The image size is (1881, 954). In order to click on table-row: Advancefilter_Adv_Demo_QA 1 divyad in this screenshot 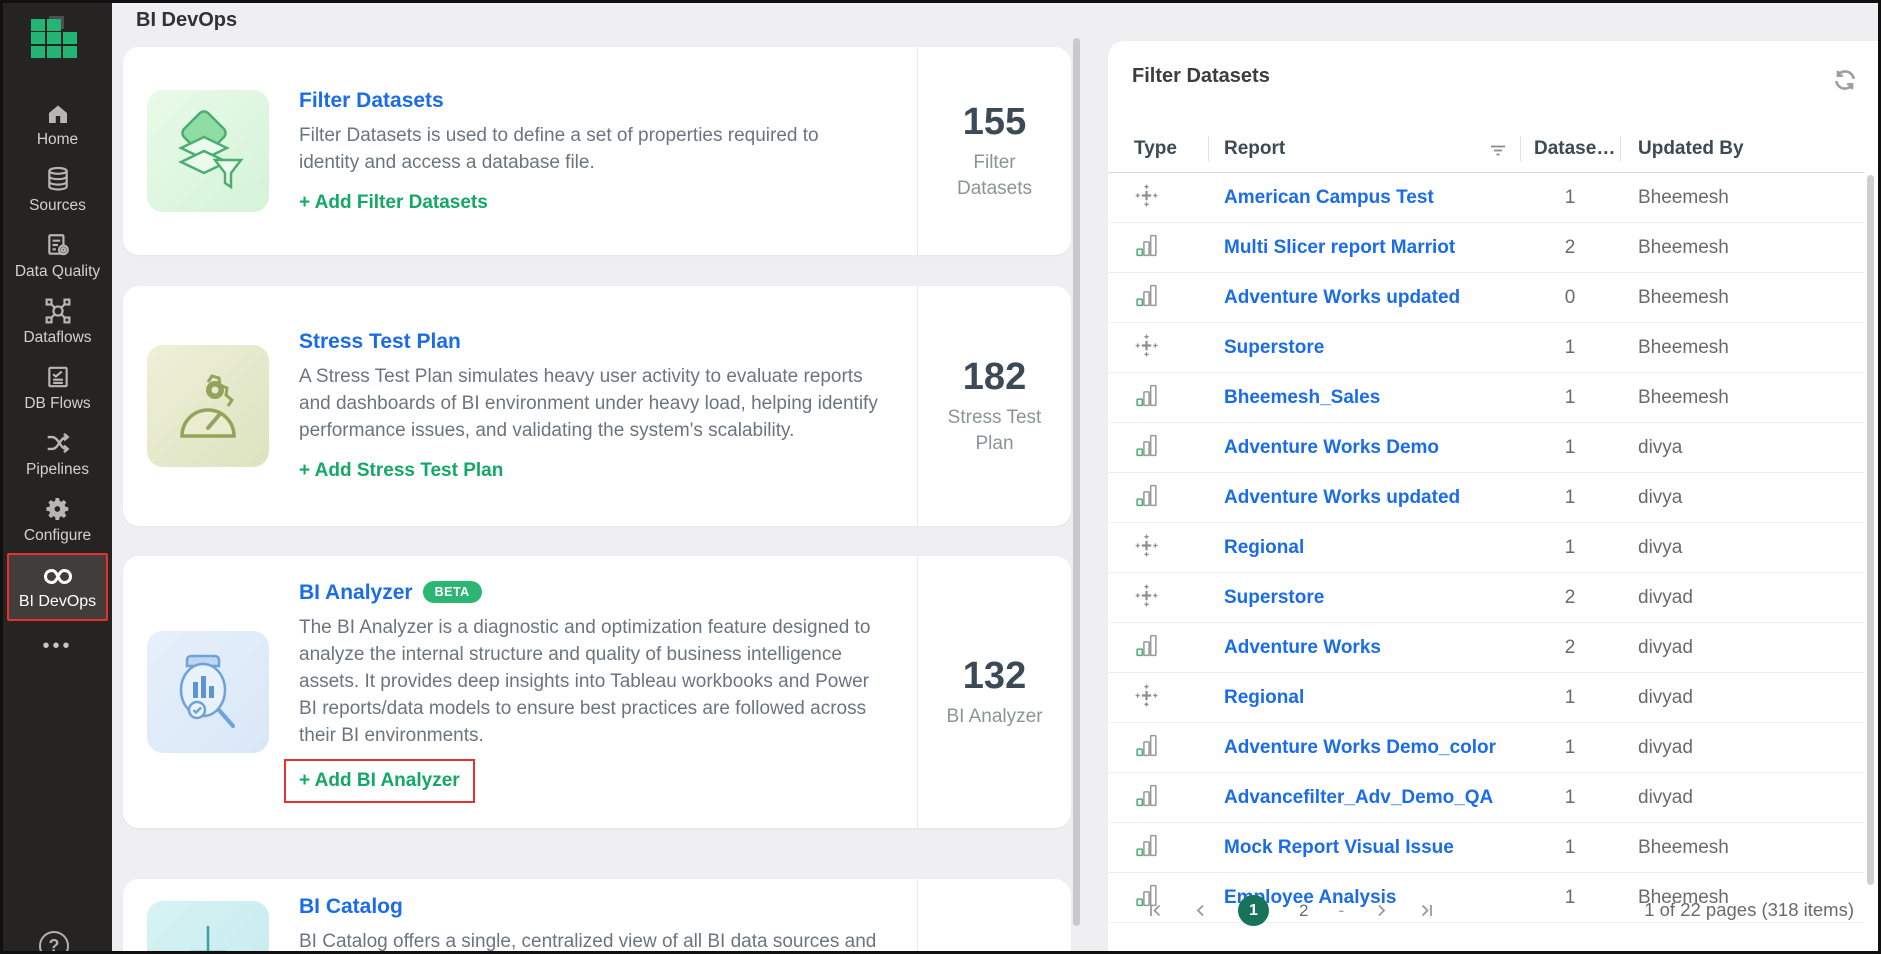, I will do `click(1486, 798)`.